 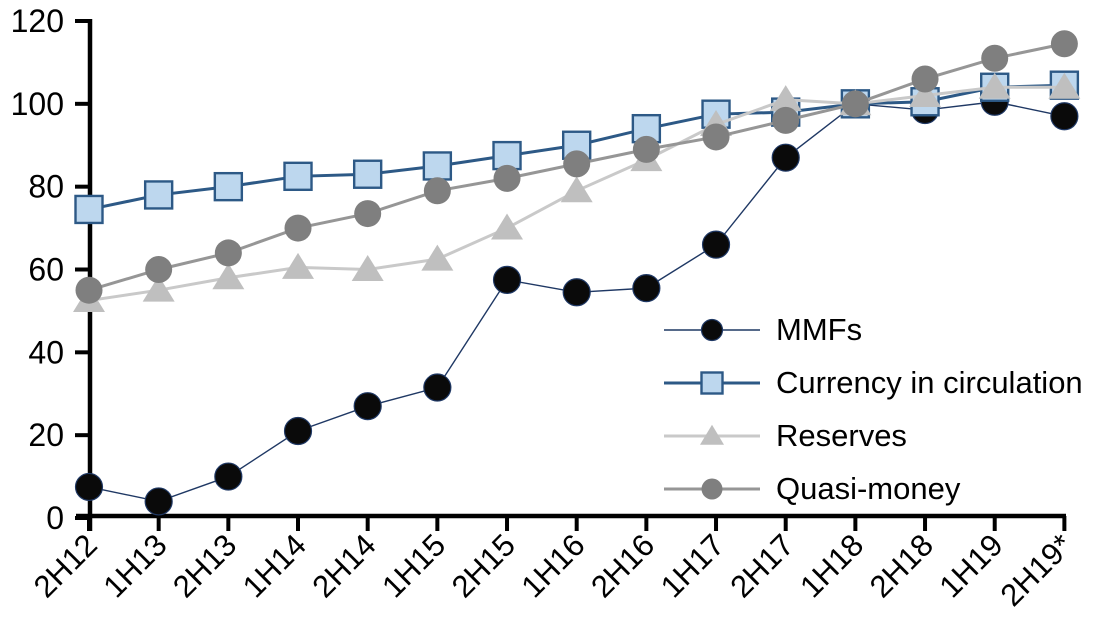 I want to click on legend-item-quasi-money: Quasi-money, so click(x=872, y=488).